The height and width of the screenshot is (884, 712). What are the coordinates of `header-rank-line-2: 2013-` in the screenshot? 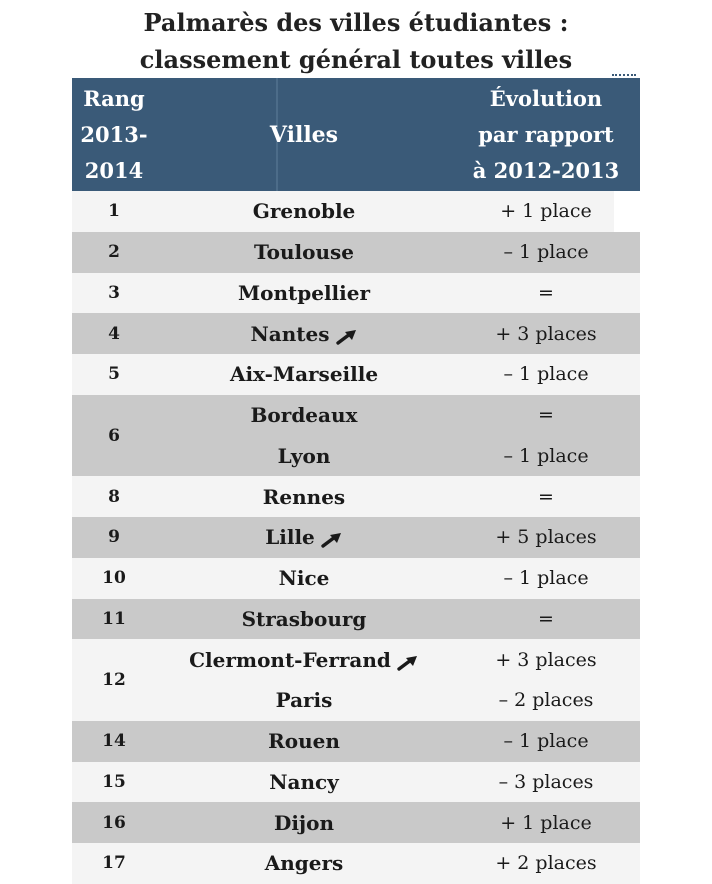 It's located at (114, 134).